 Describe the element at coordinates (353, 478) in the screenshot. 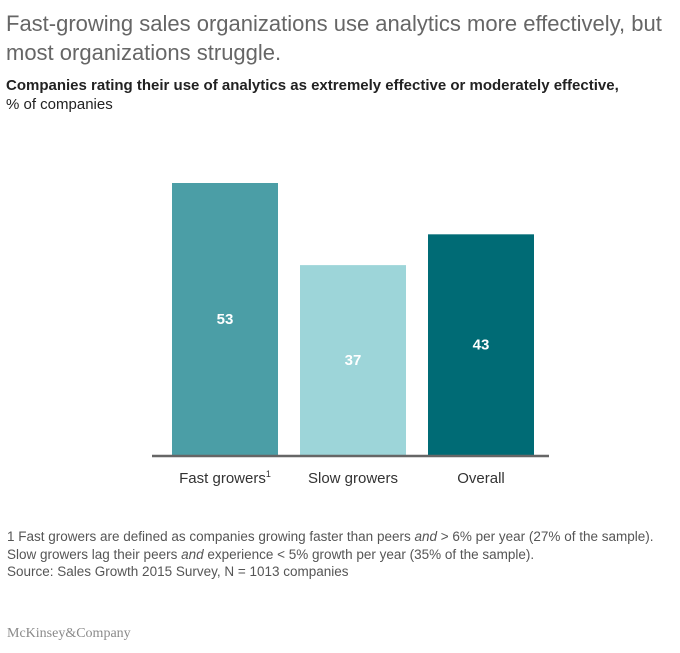

I see `category-label: Slow growers` at that location.